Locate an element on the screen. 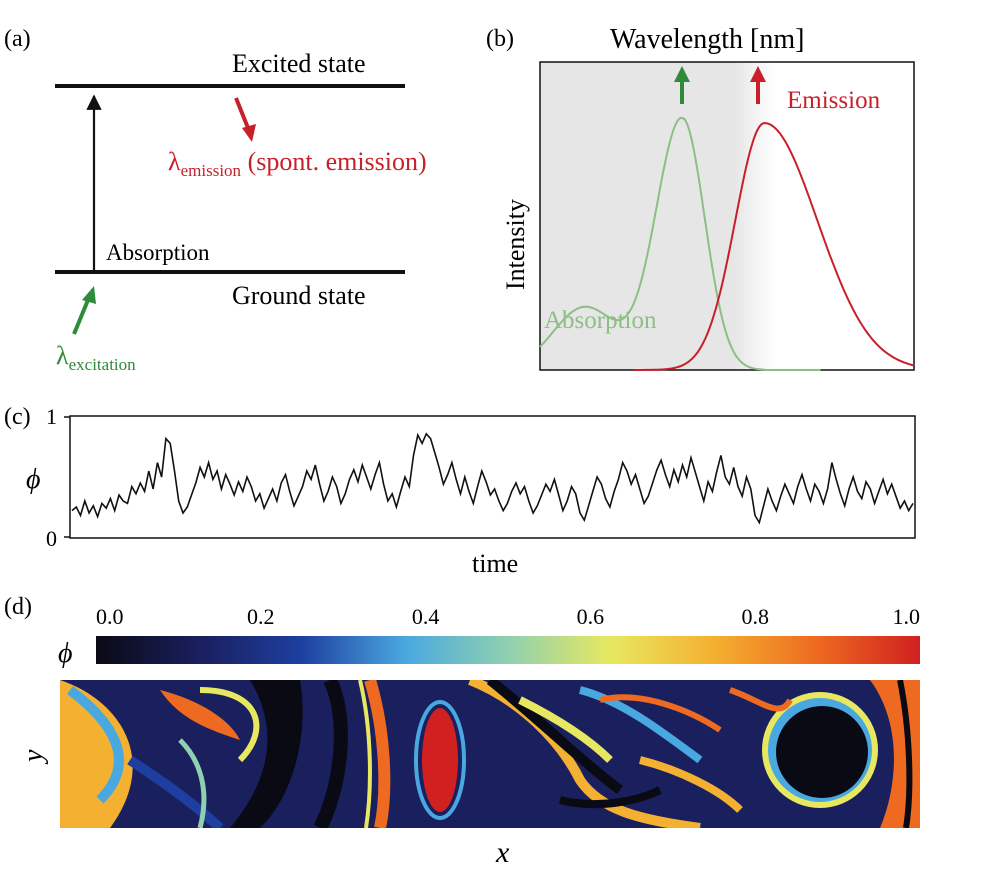 The width and height of the screenshot is (987, 884). panel-c-ylabel: ϕ is located at coordinates (33, 479).